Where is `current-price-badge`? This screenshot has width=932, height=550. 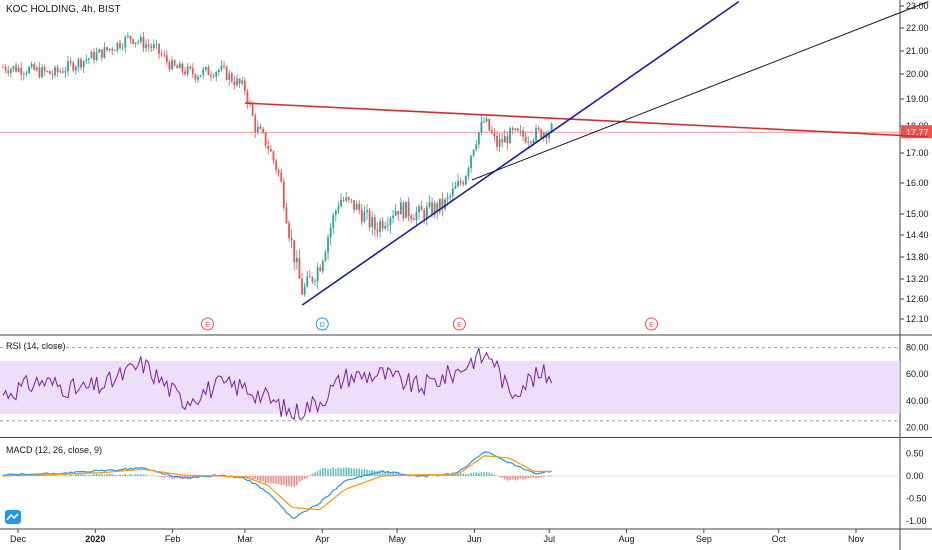
current-price-badge is located at coordinates (916, 132).